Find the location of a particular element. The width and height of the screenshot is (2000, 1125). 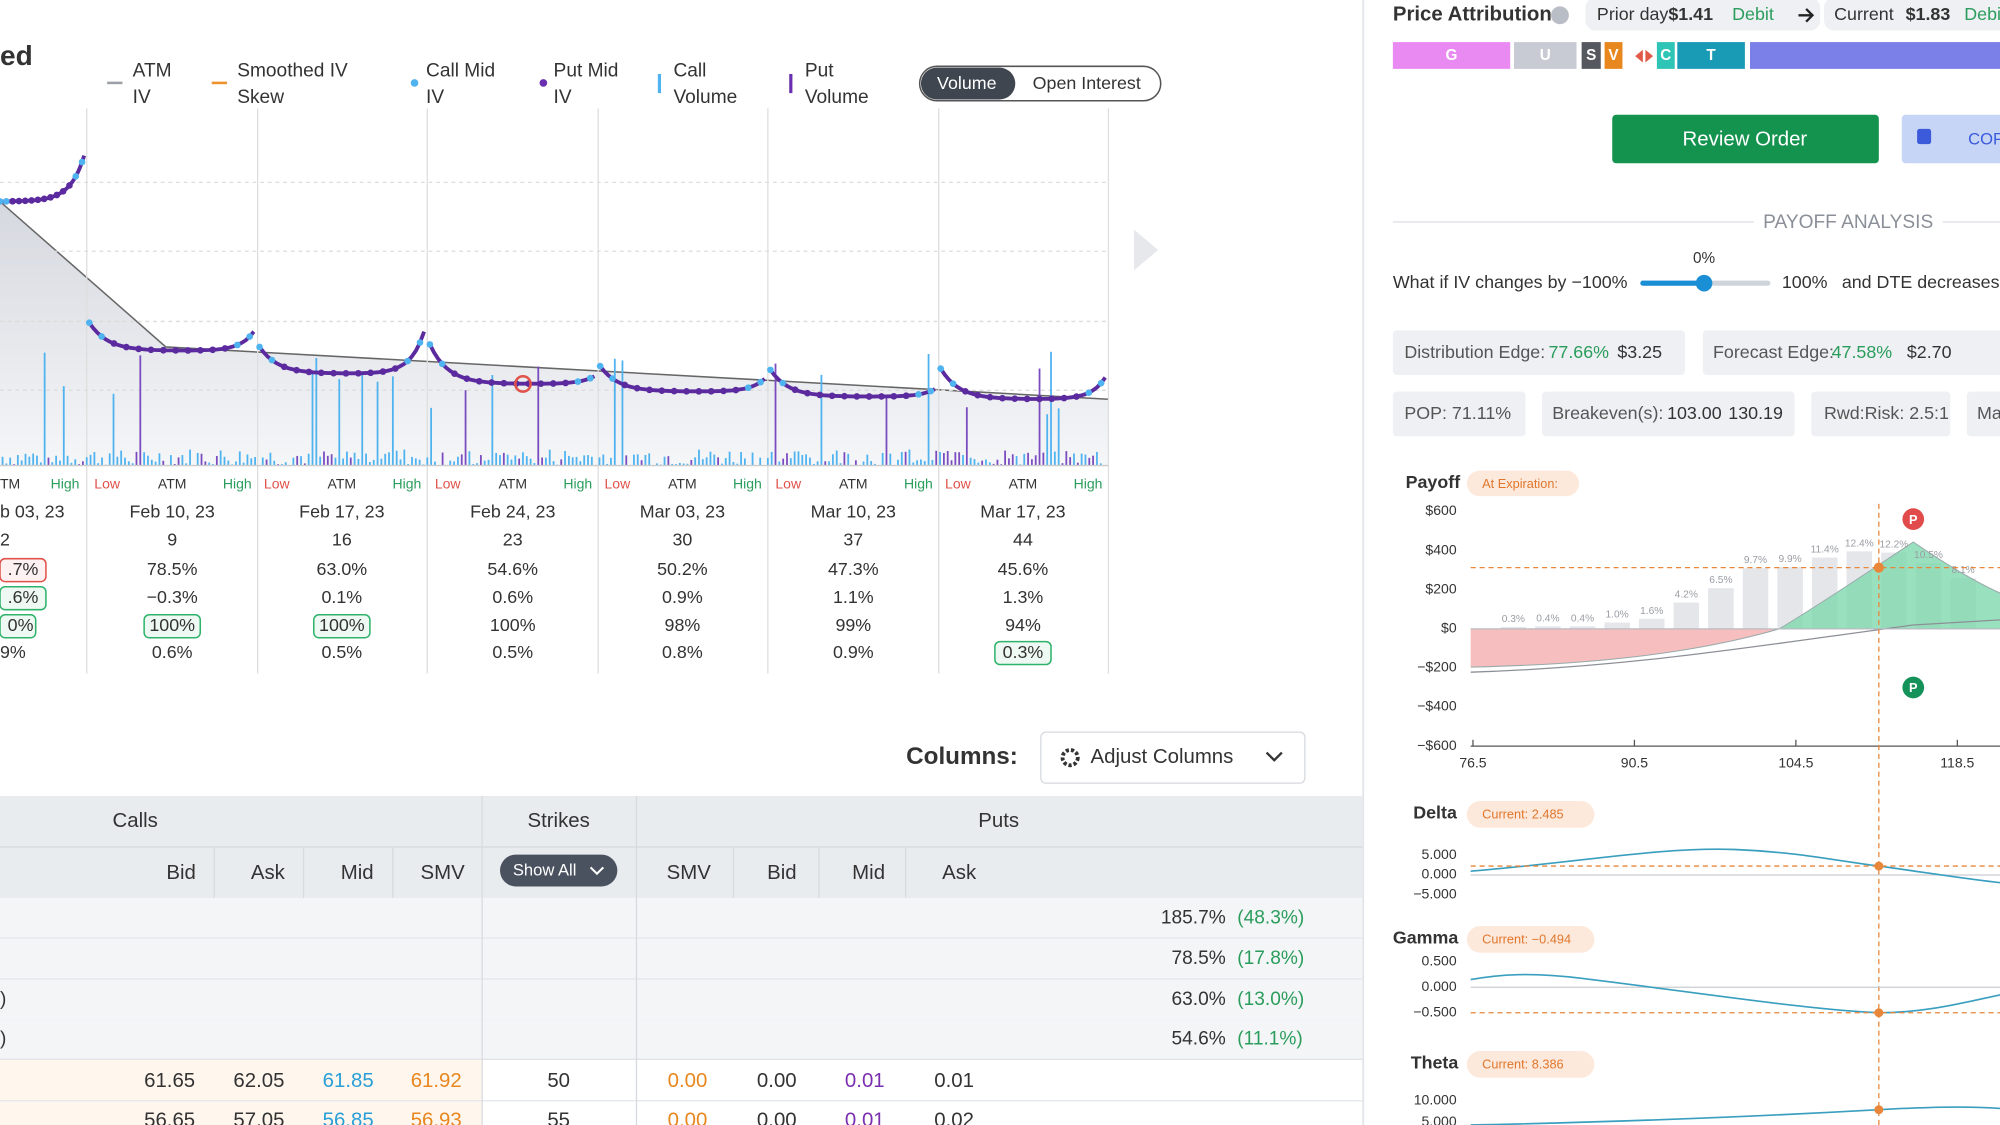

button-label: Adjust Columns is located at coordinates (1162, 757).